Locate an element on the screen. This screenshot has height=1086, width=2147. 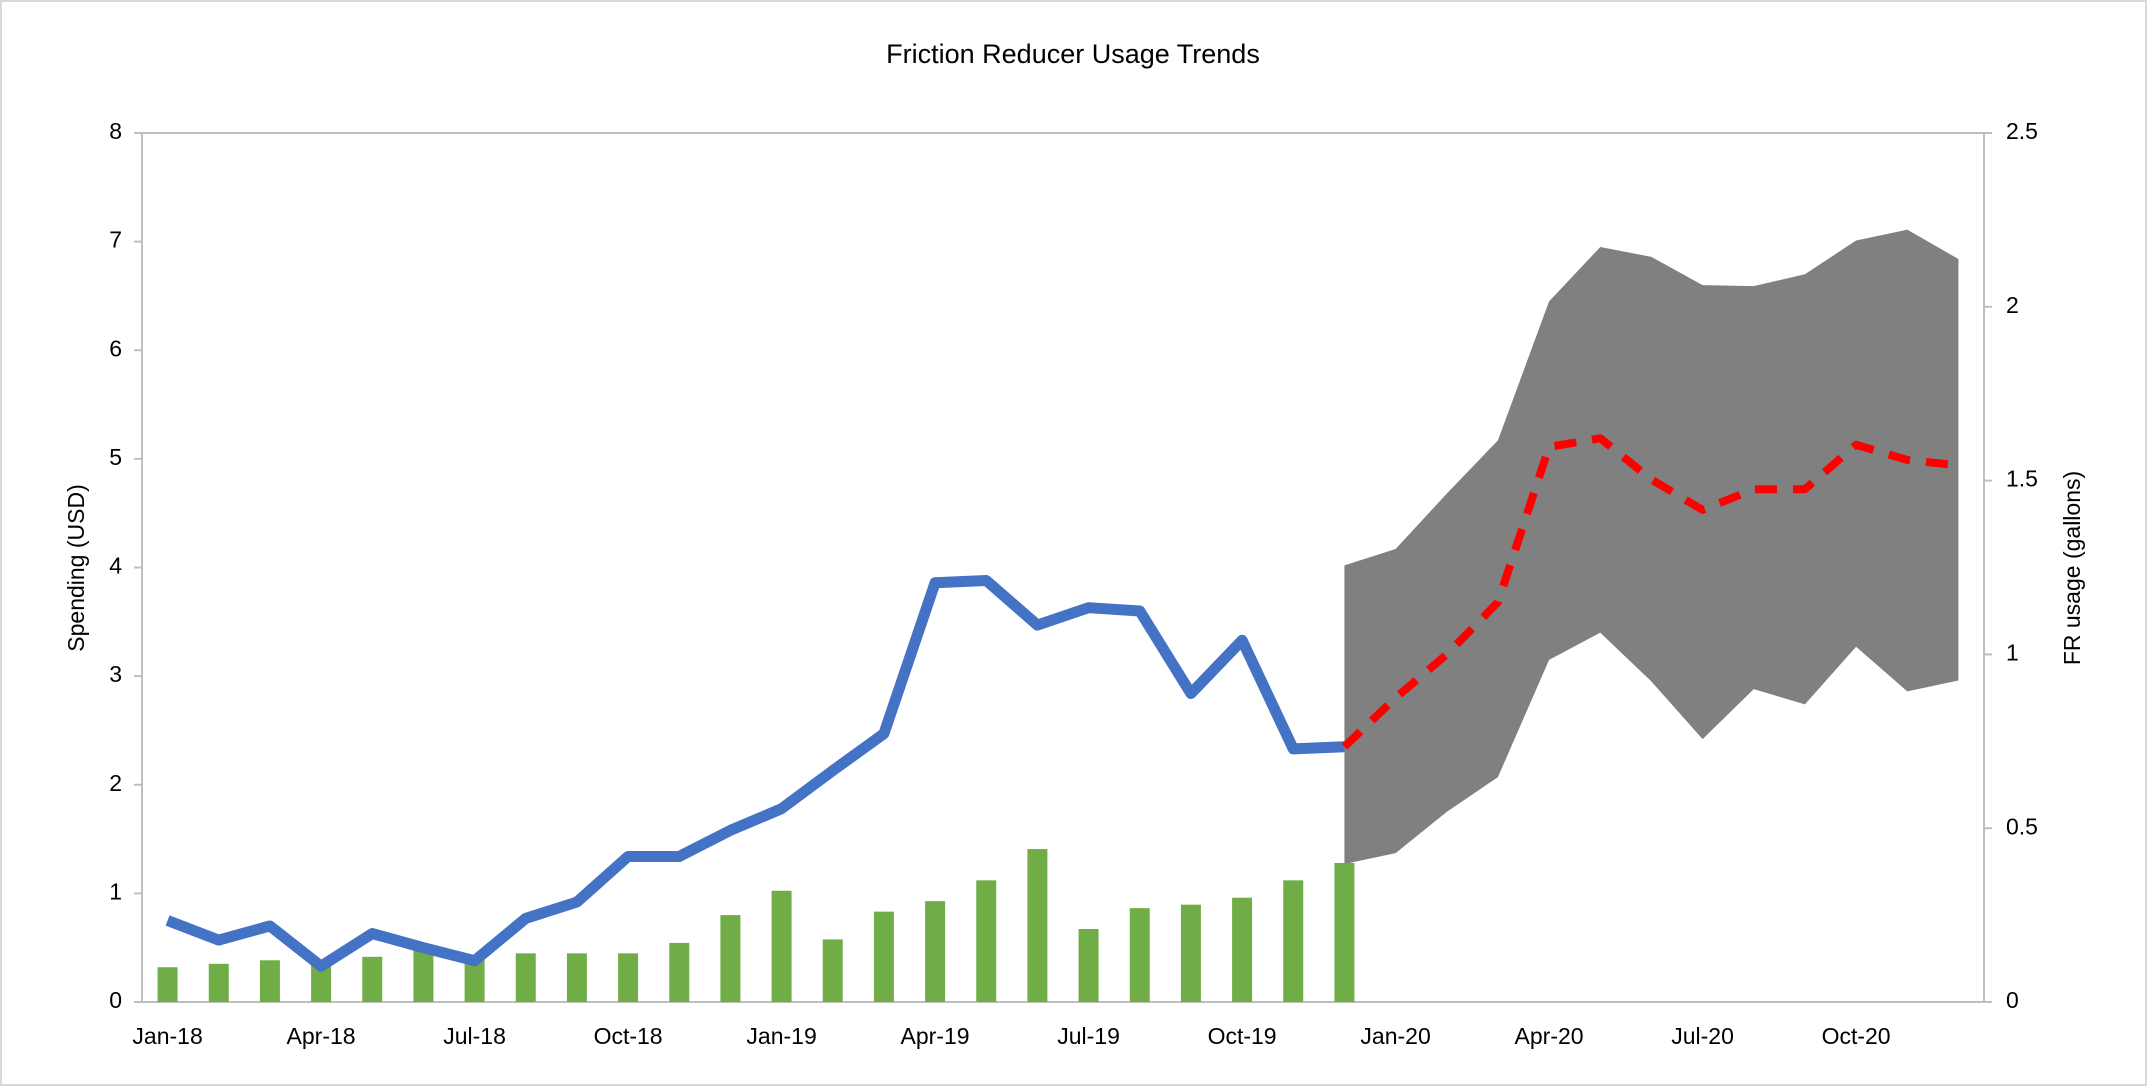
x-tick-label: Jan-18 is located at coordinates (167, 1036).